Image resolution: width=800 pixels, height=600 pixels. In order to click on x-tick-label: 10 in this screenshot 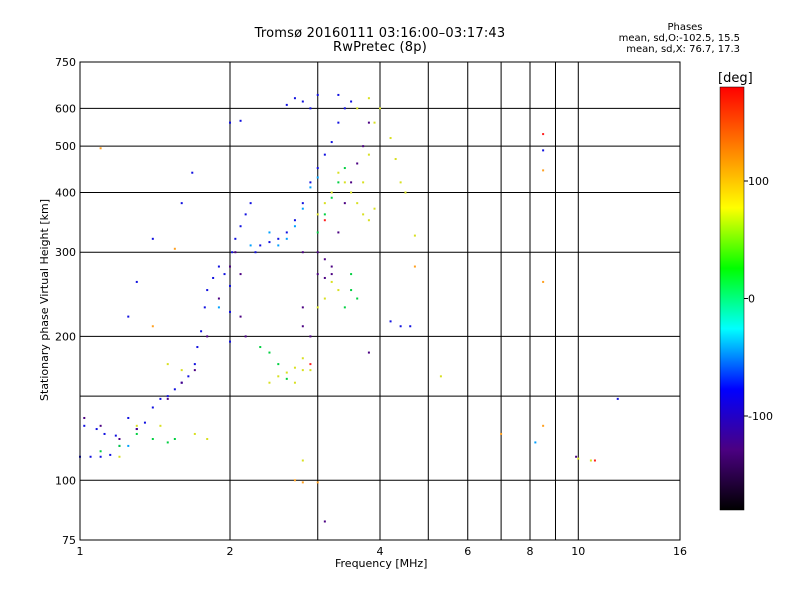, I will do `click(578, 551)`.